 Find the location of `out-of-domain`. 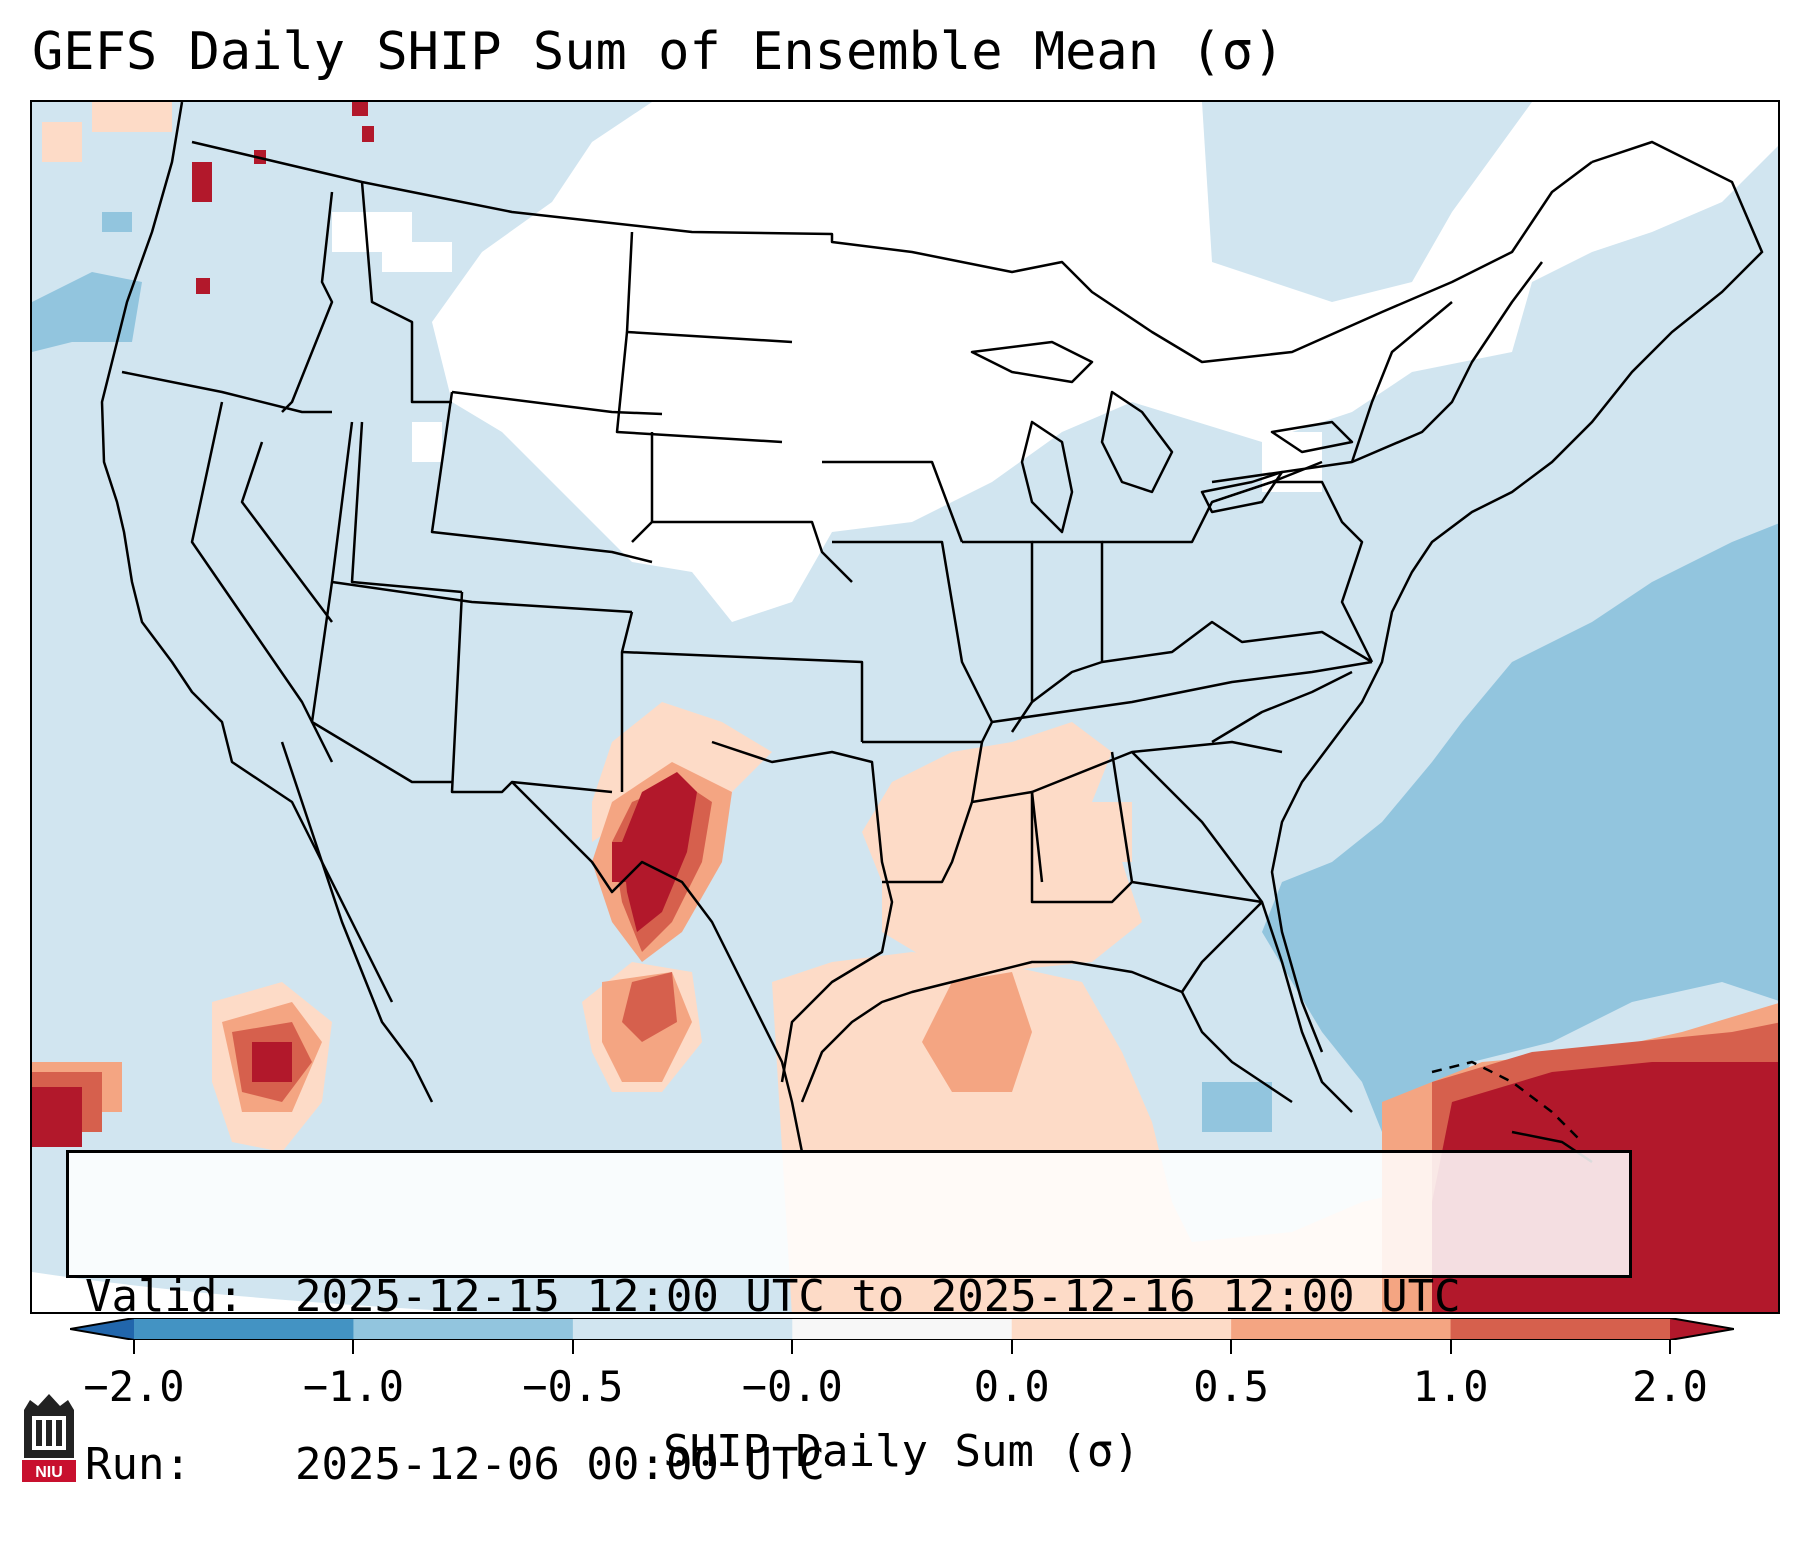

out-of-domain is located at coordinates (251, 1292).